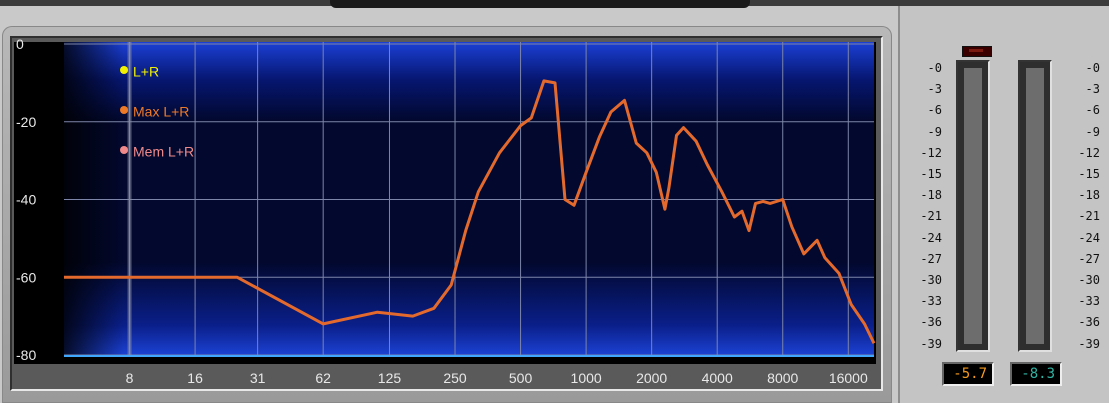 This screenshot has width=1109, height=403. I want to click on meter-right-readout: -8.3, so click(1036, 374).